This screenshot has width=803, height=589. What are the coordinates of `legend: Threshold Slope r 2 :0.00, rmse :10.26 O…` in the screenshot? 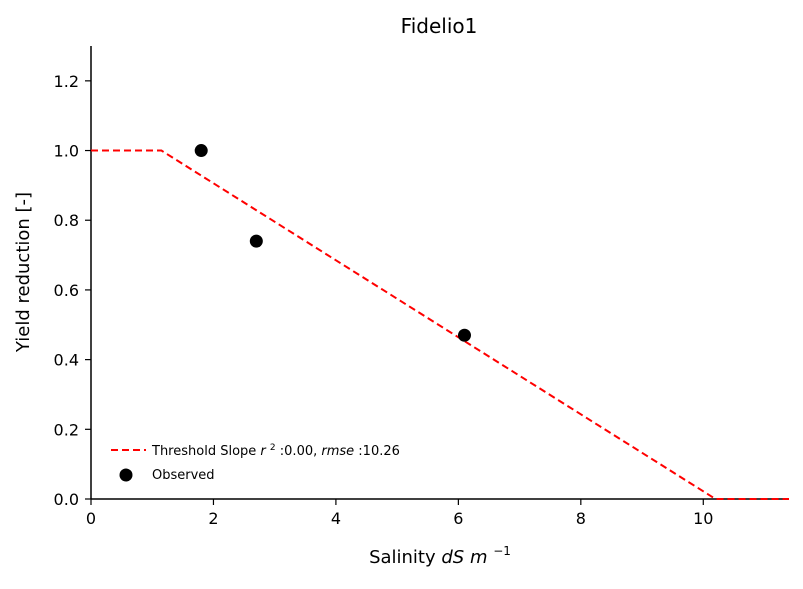 It's located at (255, 461).